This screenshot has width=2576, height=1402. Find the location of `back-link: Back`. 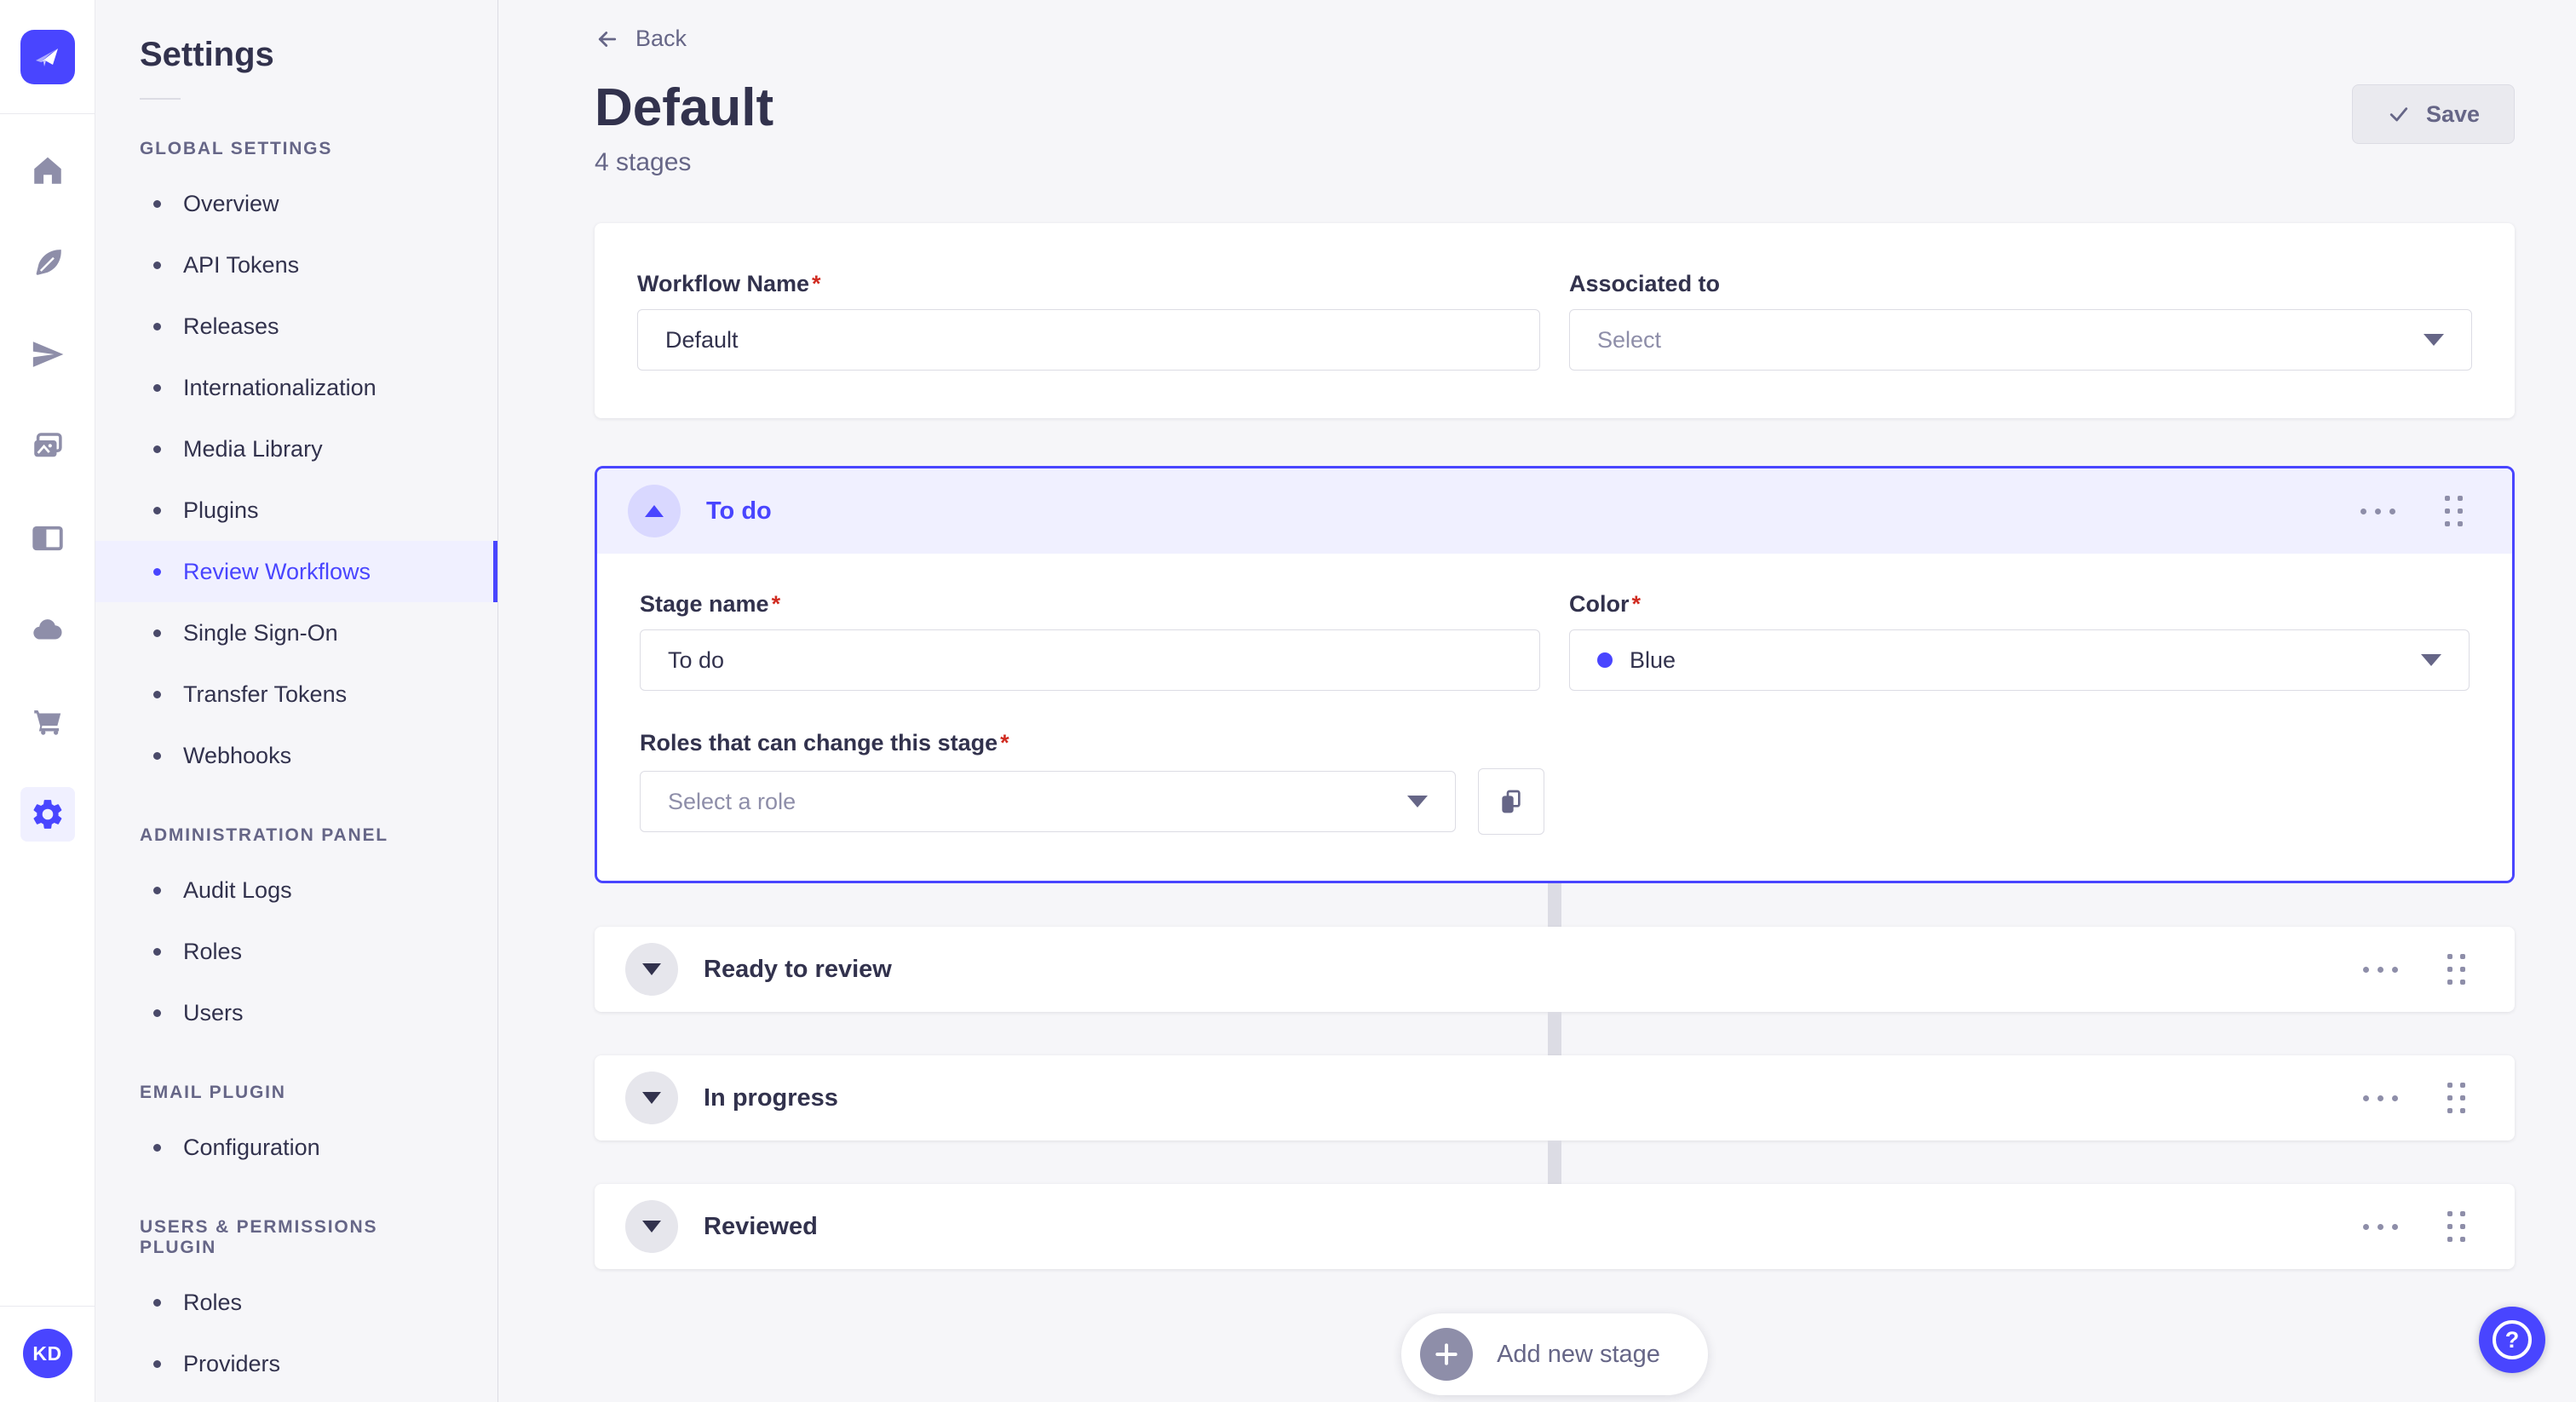

back-link: Back is located at coordinates (641, 26).